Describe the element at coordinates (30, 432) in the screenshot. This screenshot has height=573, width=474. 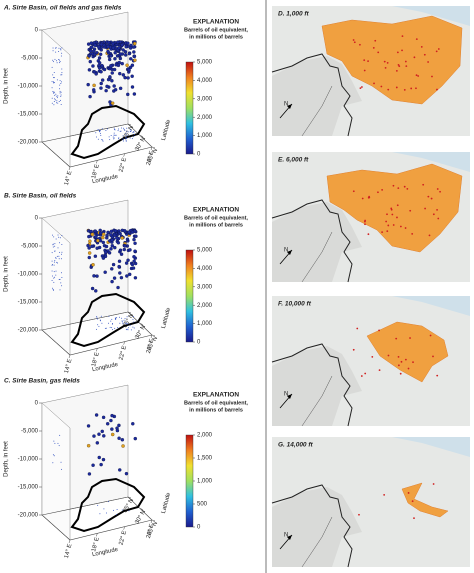
I see `z-tick-label: -5,000` at that location.